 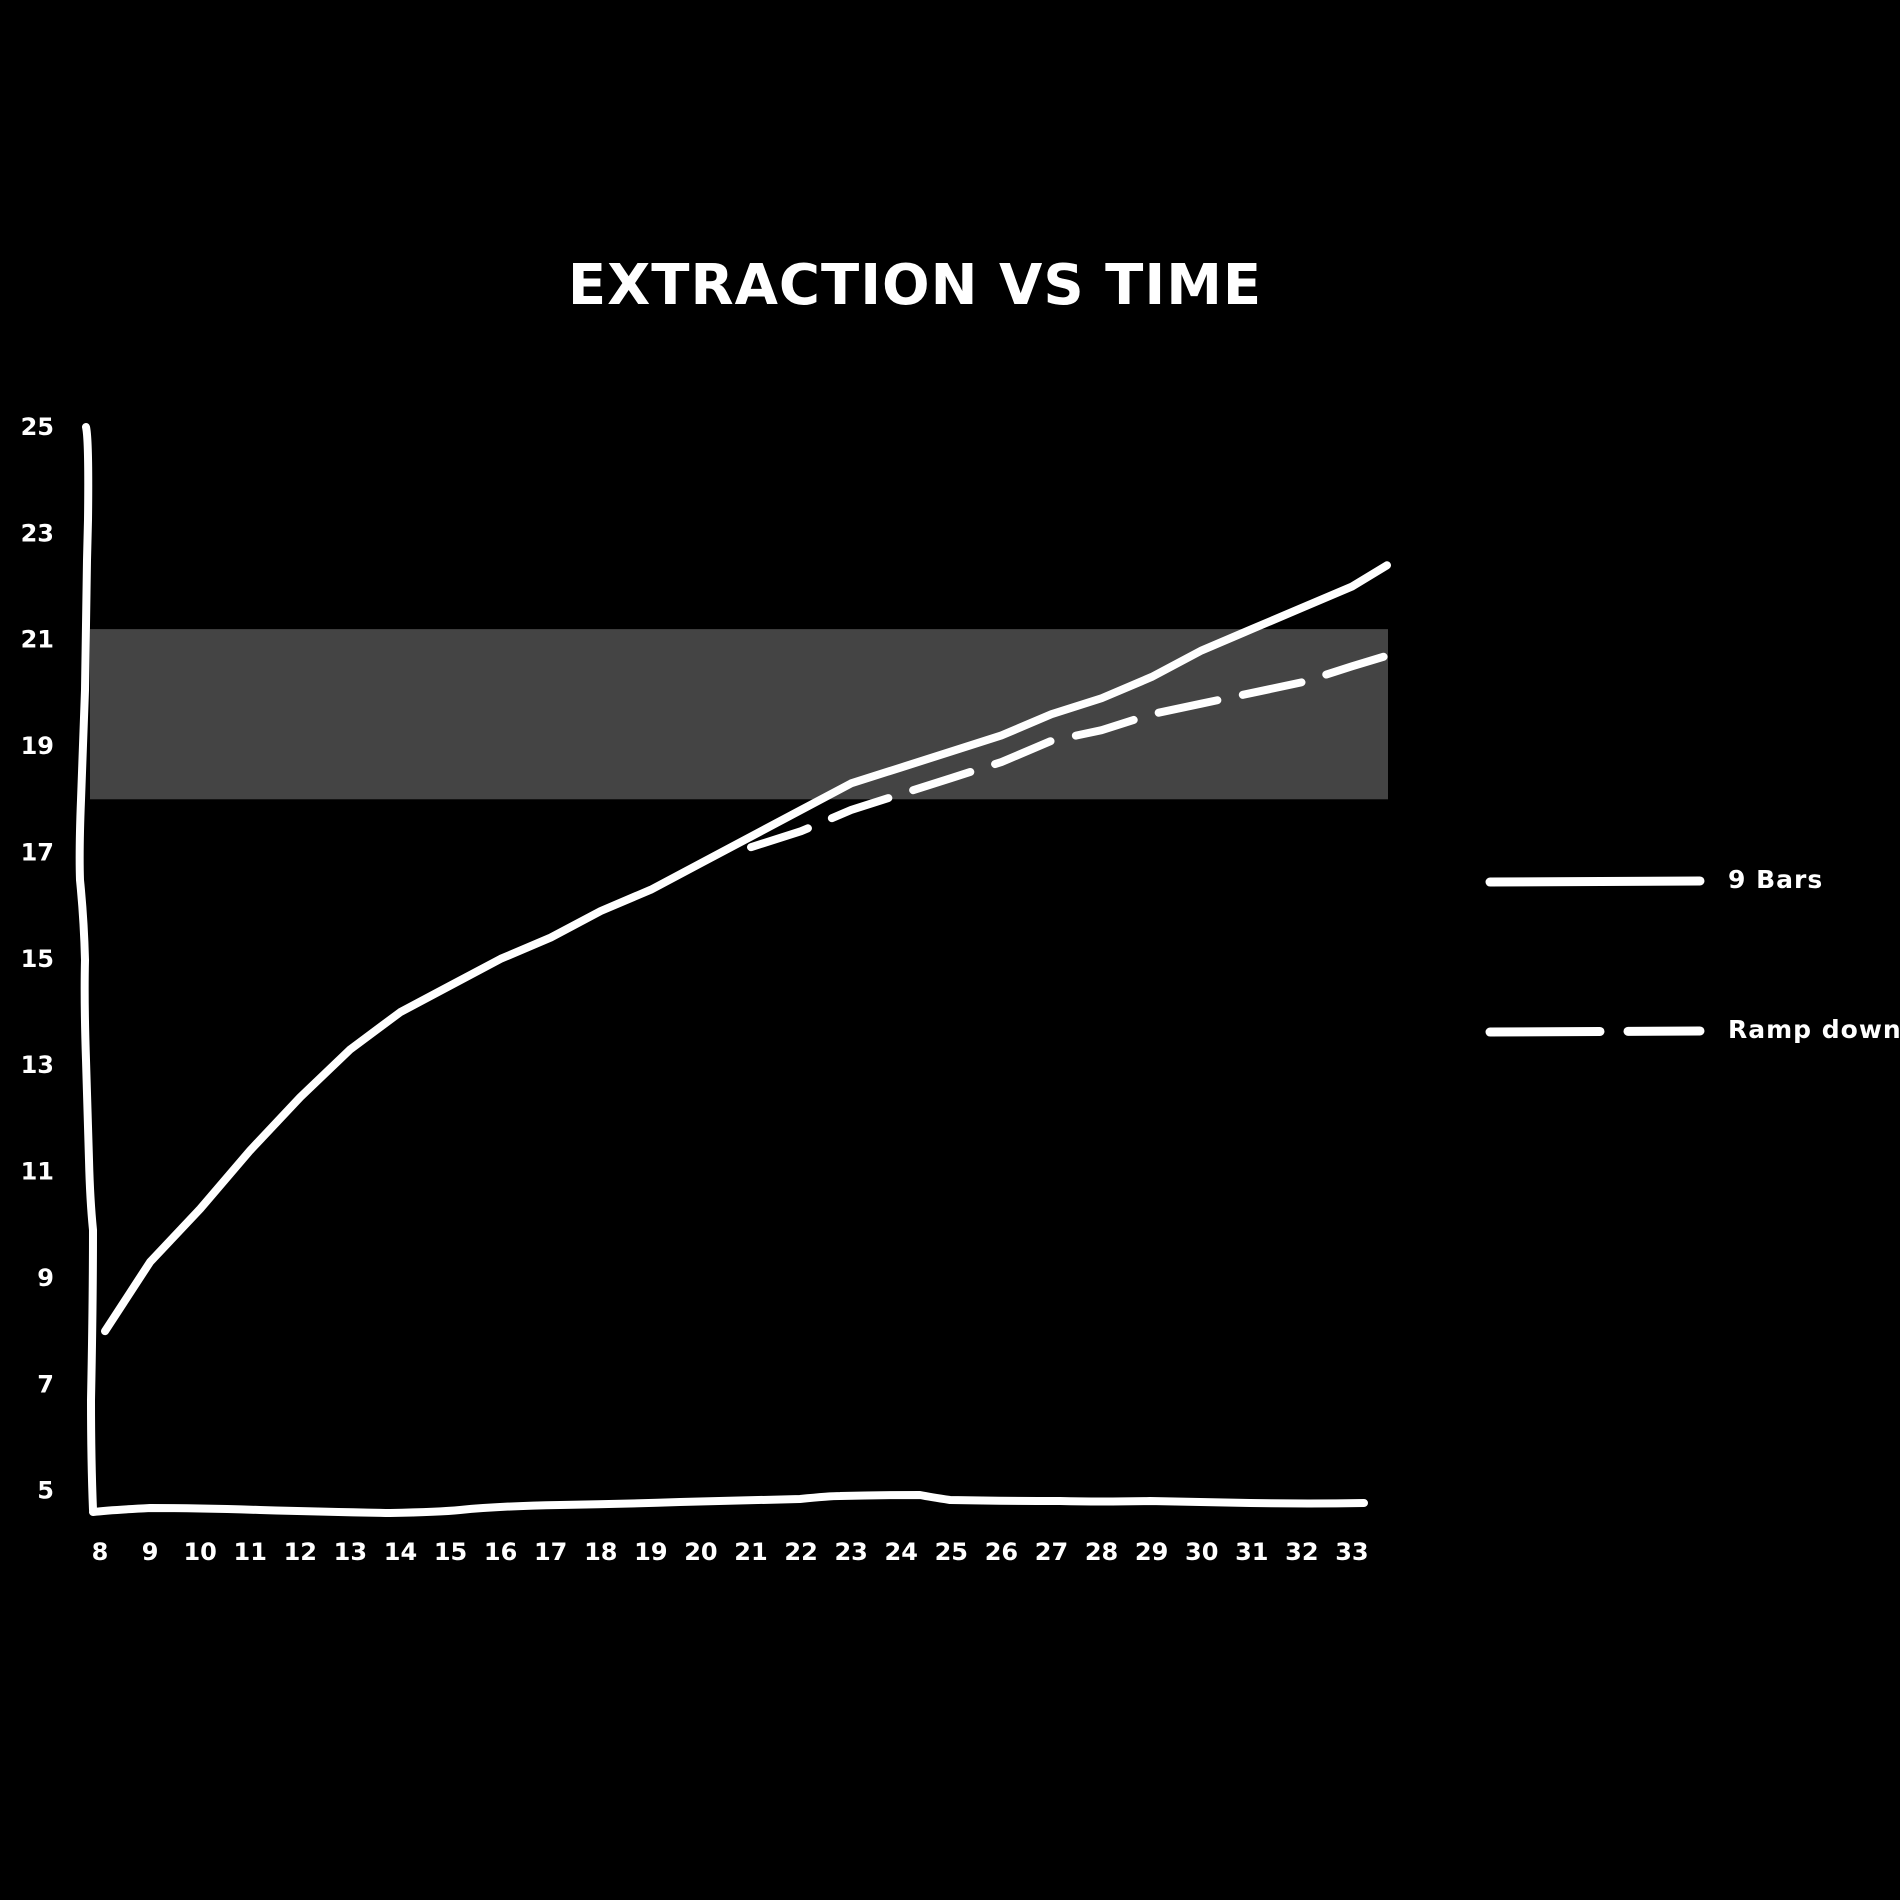 What do you see at coordinates (45, 1491) in the screenshot?
I see `y-tick-label: 5` at bounding box center [45, 1491].